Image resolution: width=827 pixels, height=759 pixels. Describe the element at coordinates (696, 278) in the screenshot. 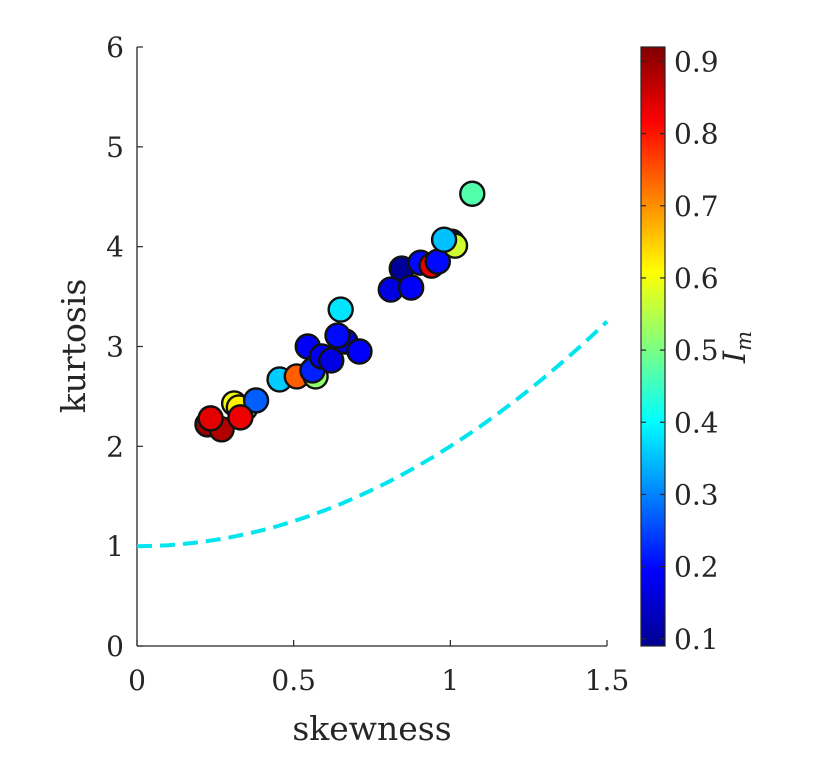

I see `colorbar-tick-label: 0.6` at that location.